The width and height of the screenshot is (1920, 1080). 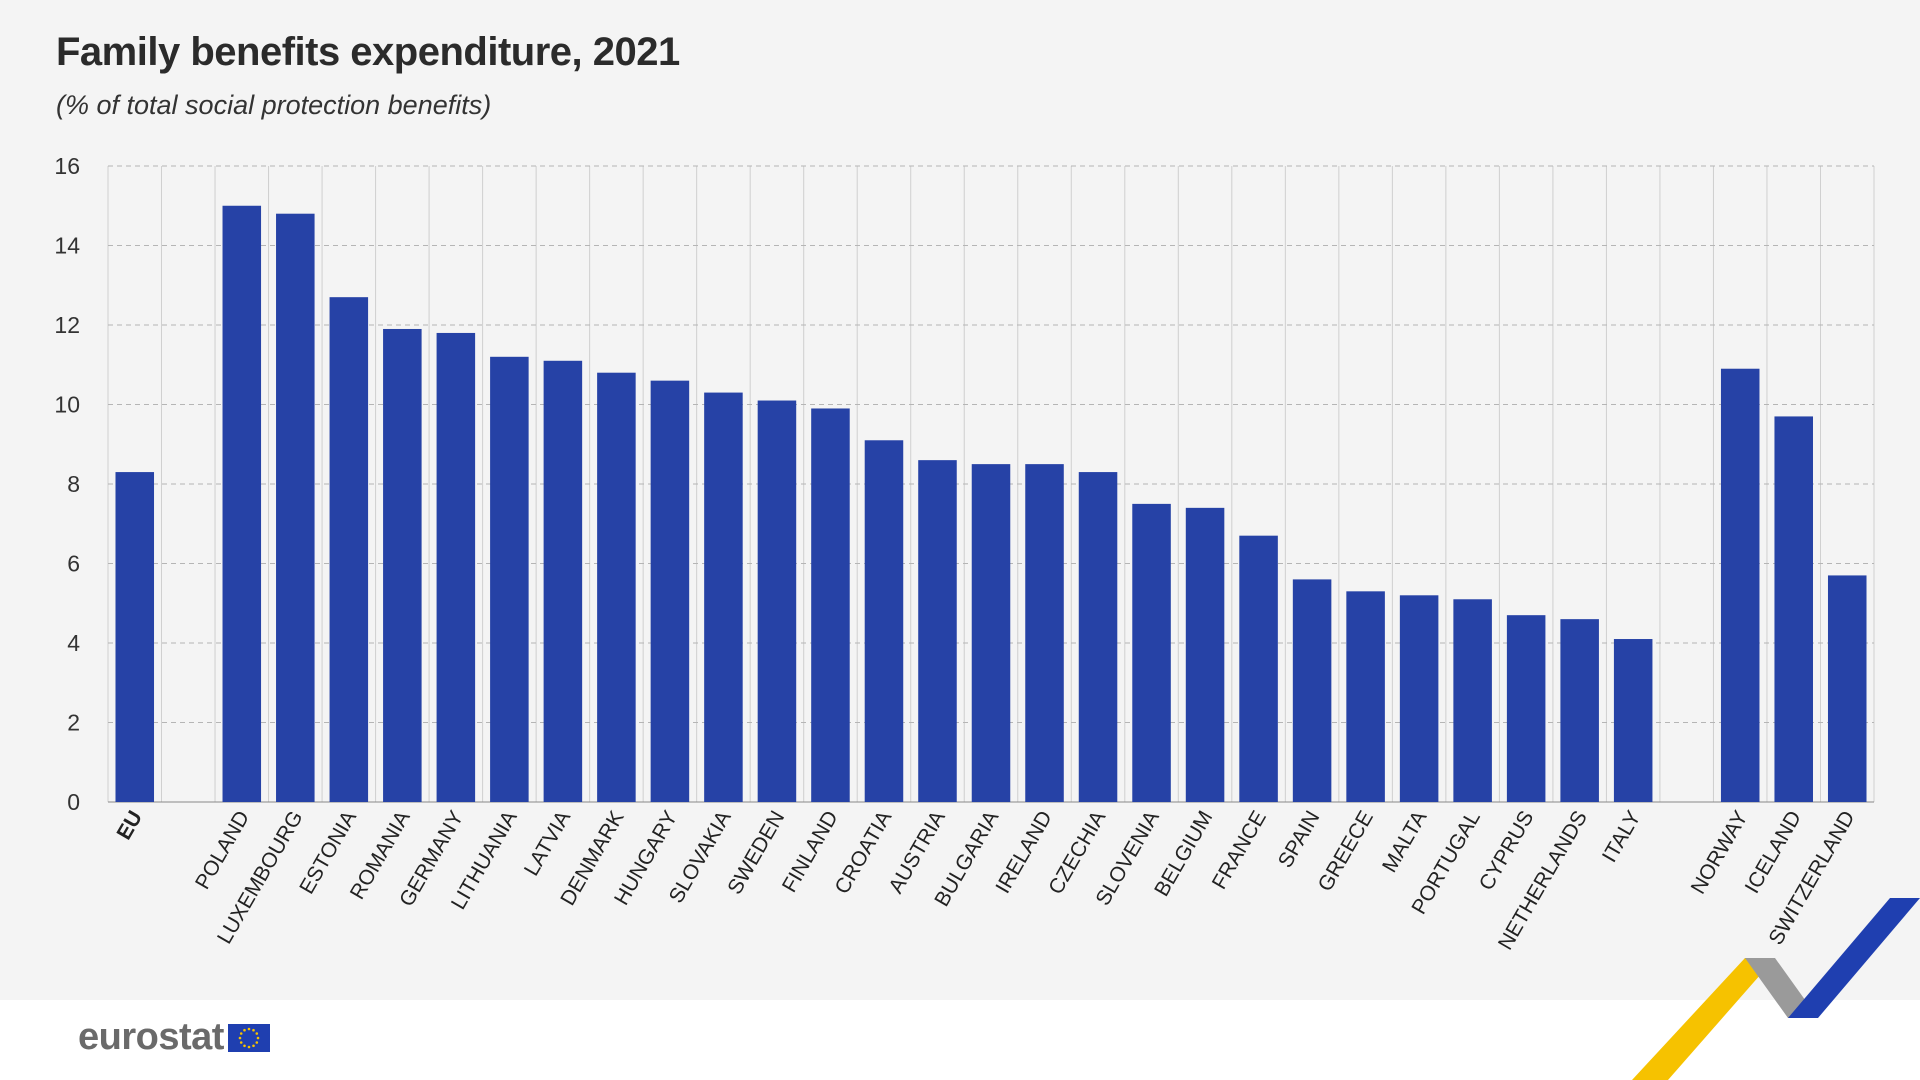 I want to click on x-tick-label: SPAIN, so click(x=1299, y=839).